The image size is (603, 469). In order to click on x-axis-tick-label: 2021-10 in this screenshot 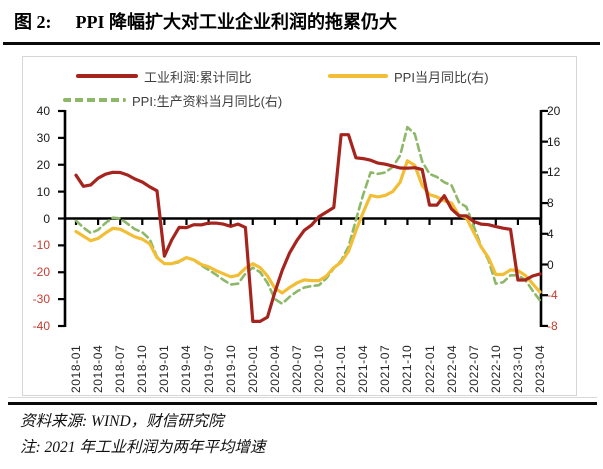, I will do `click(407, 368)`.